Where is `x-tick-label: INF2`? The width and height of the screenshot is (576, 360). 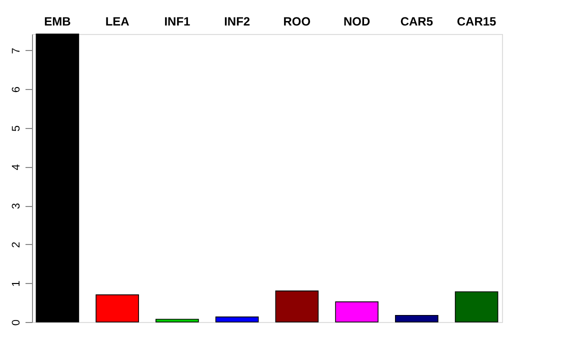
x-tick-label: INF2 is located at coordinates (237, 21).